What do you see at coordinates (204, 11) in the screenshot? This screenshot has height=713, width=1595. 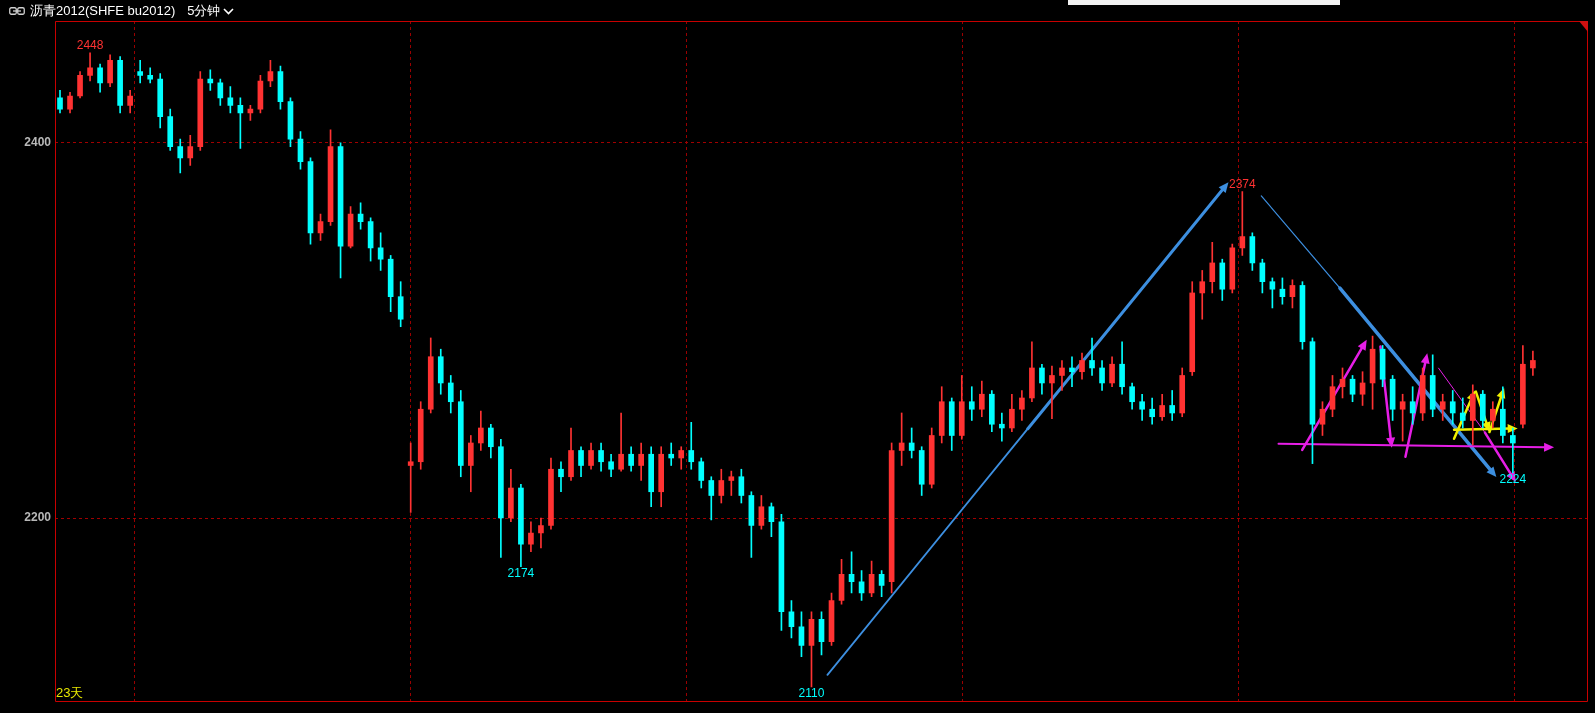 I see `chart-subtitle: 5分钟` at bounding box center [204, 11].